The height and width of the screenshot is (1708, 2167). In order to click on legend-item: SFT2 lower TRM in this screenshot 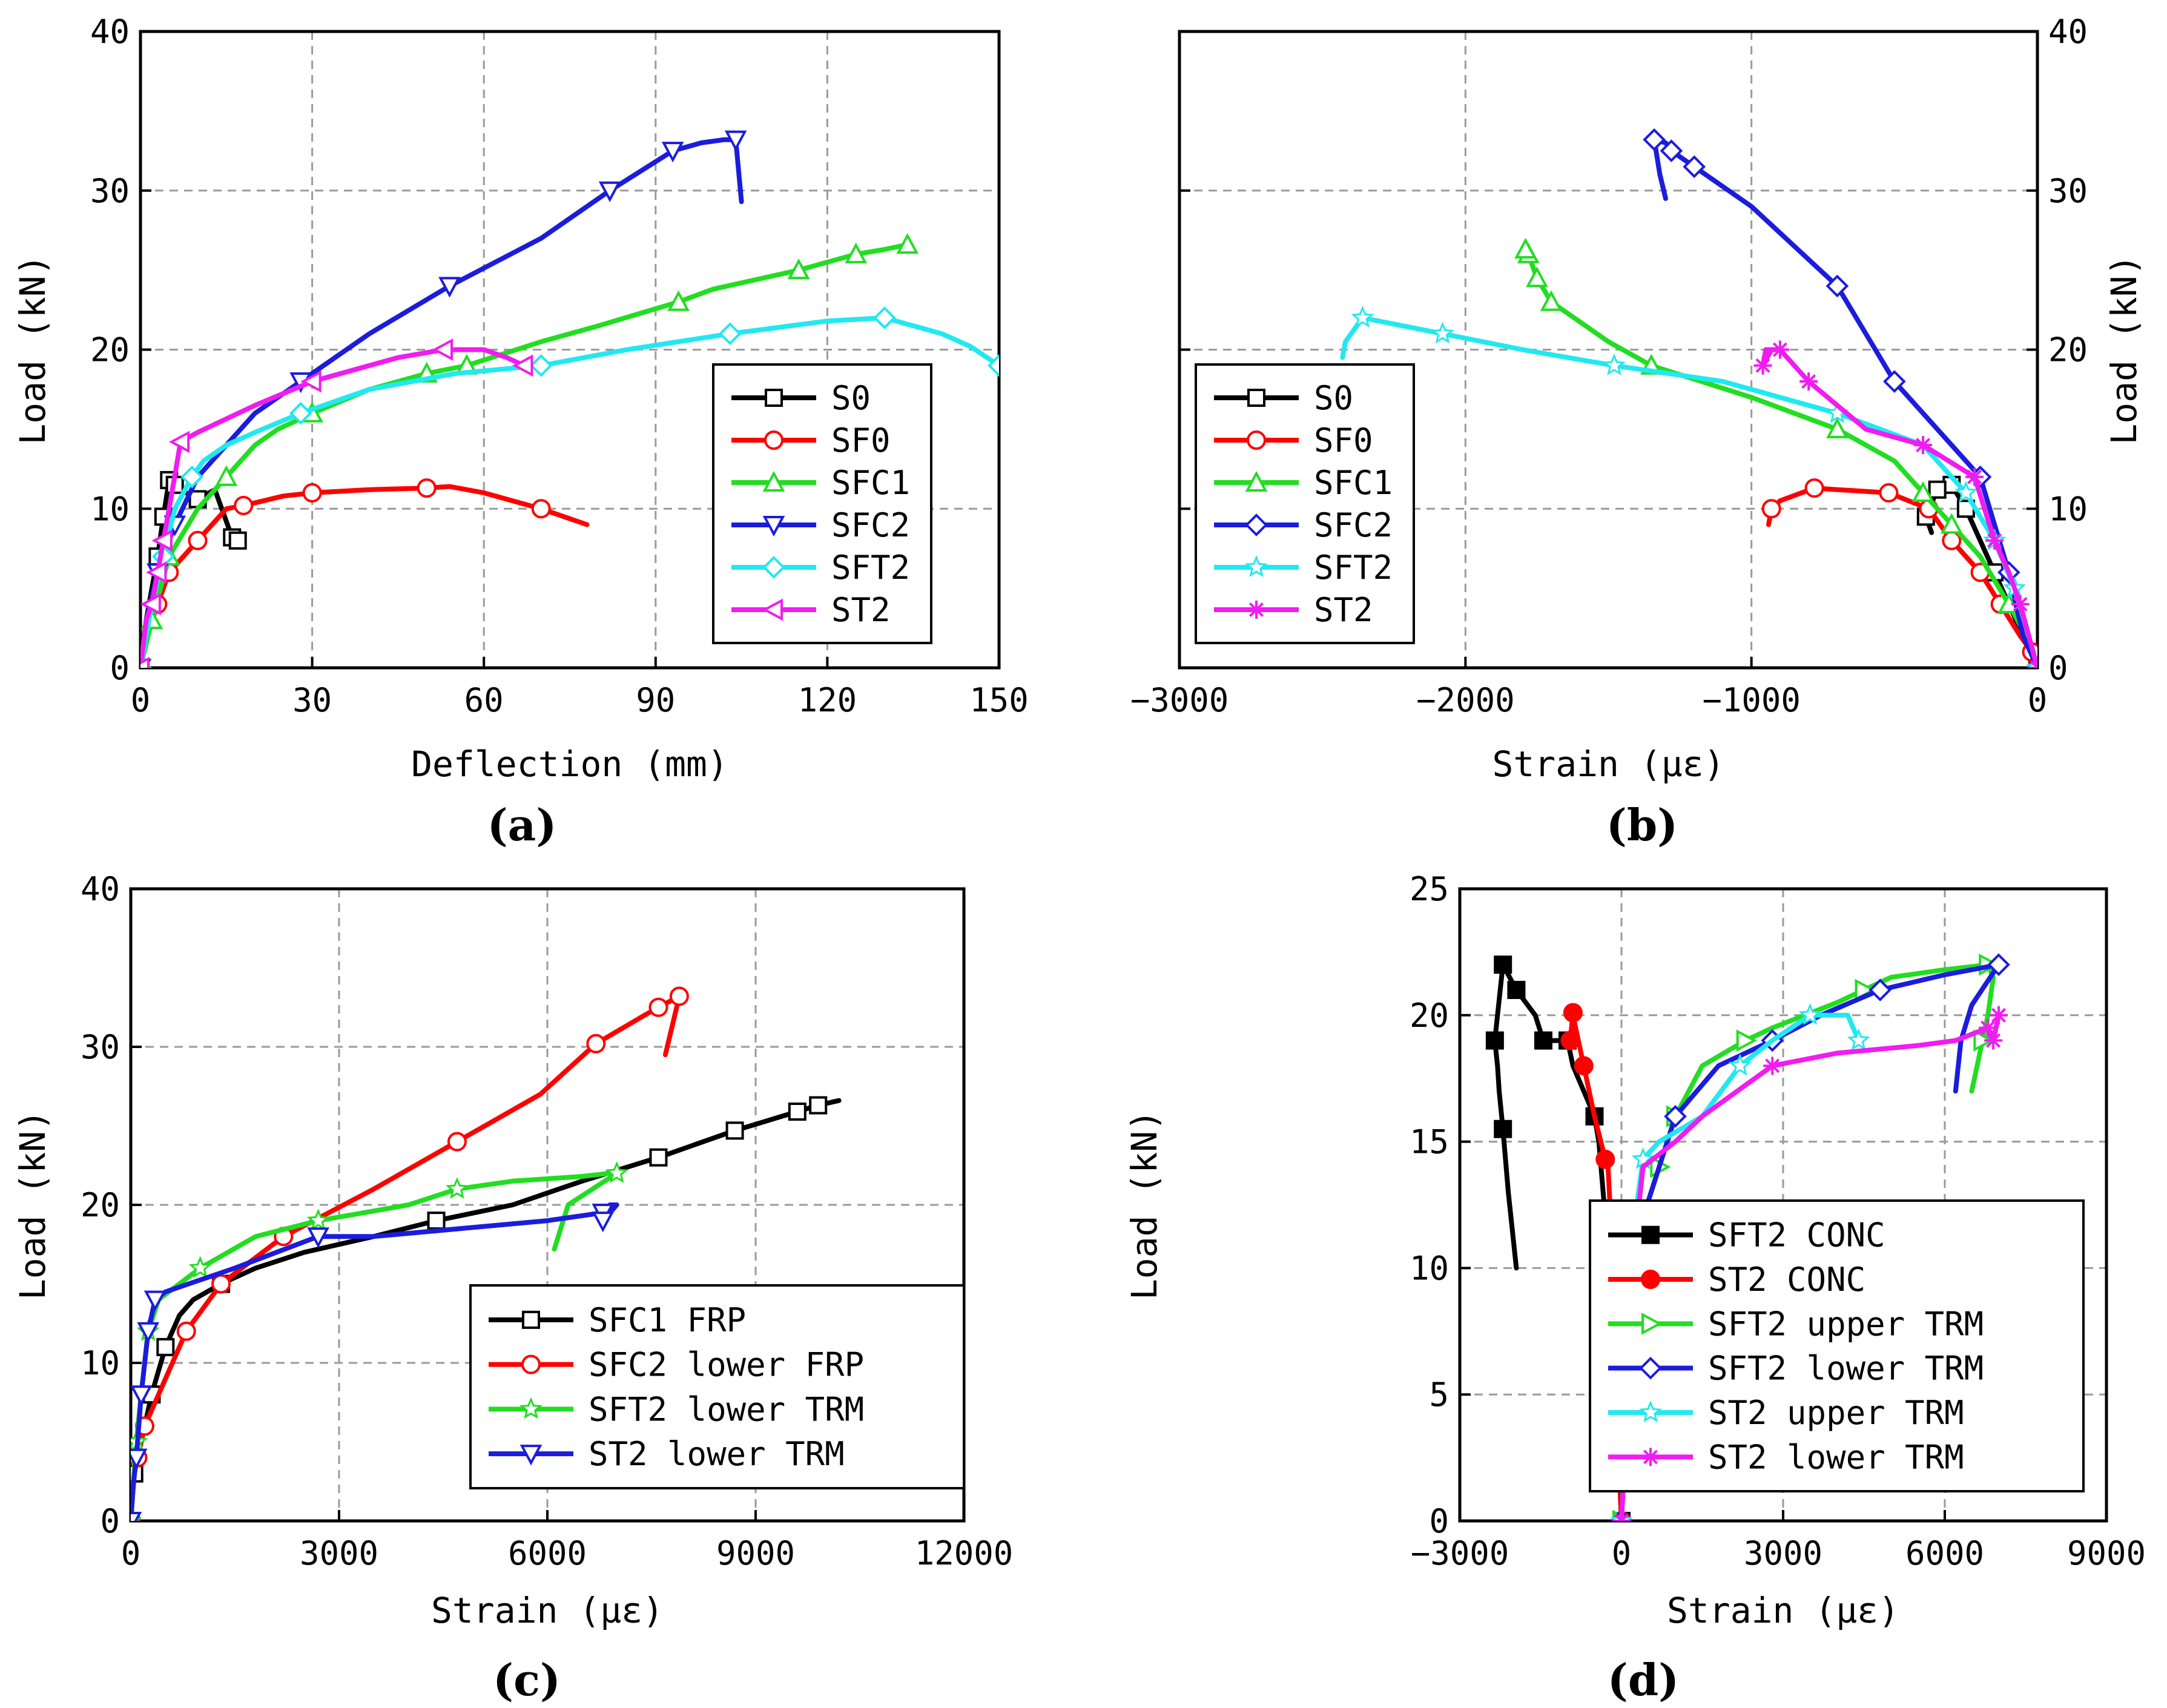, I will do `click(1796, 1369)`.